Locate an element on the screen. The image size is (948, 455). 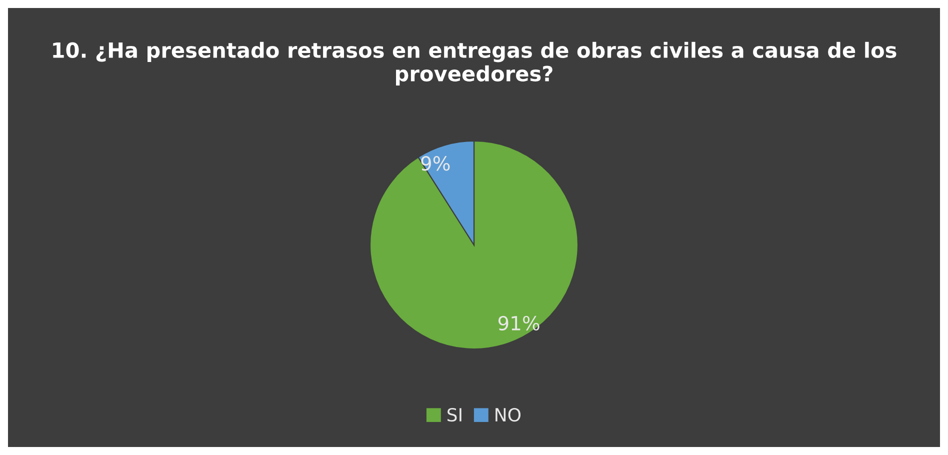
chart-title: 10. ¿Ha presentado retrasos en entregas de obras civiles a causa de los proveedores? is located at coordinates (474, 64).